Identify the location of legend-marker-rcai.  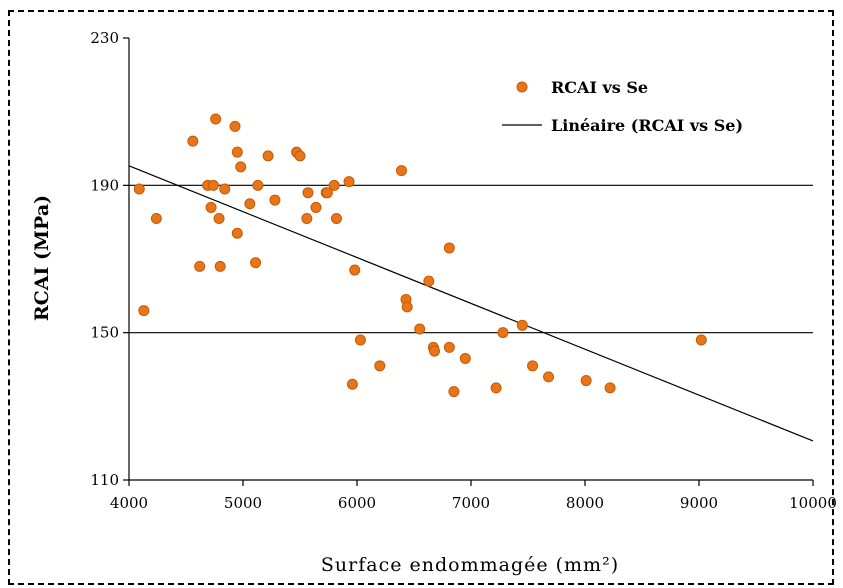
(522, 87).